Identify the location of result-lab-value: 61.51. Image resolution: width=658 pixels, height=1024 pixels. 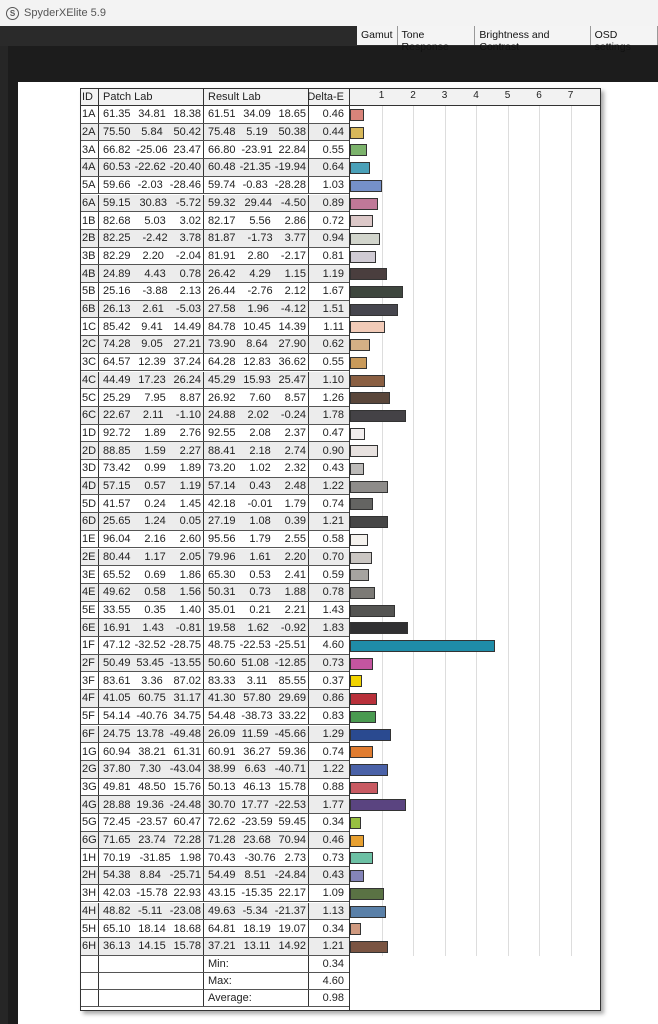
(222, 114).